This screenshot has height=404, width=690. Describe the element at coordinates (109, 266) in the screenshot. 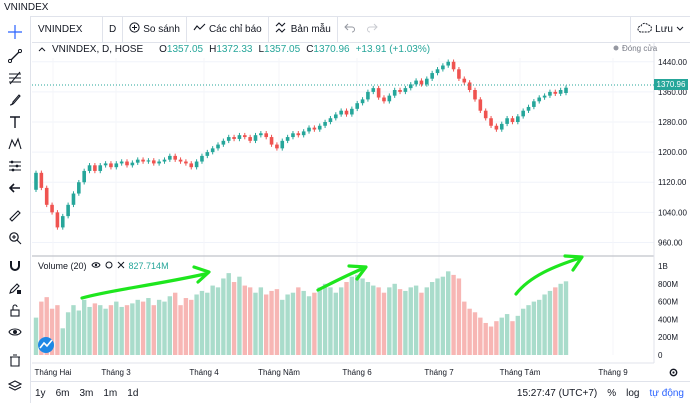

I see `settings-icon` at that location.